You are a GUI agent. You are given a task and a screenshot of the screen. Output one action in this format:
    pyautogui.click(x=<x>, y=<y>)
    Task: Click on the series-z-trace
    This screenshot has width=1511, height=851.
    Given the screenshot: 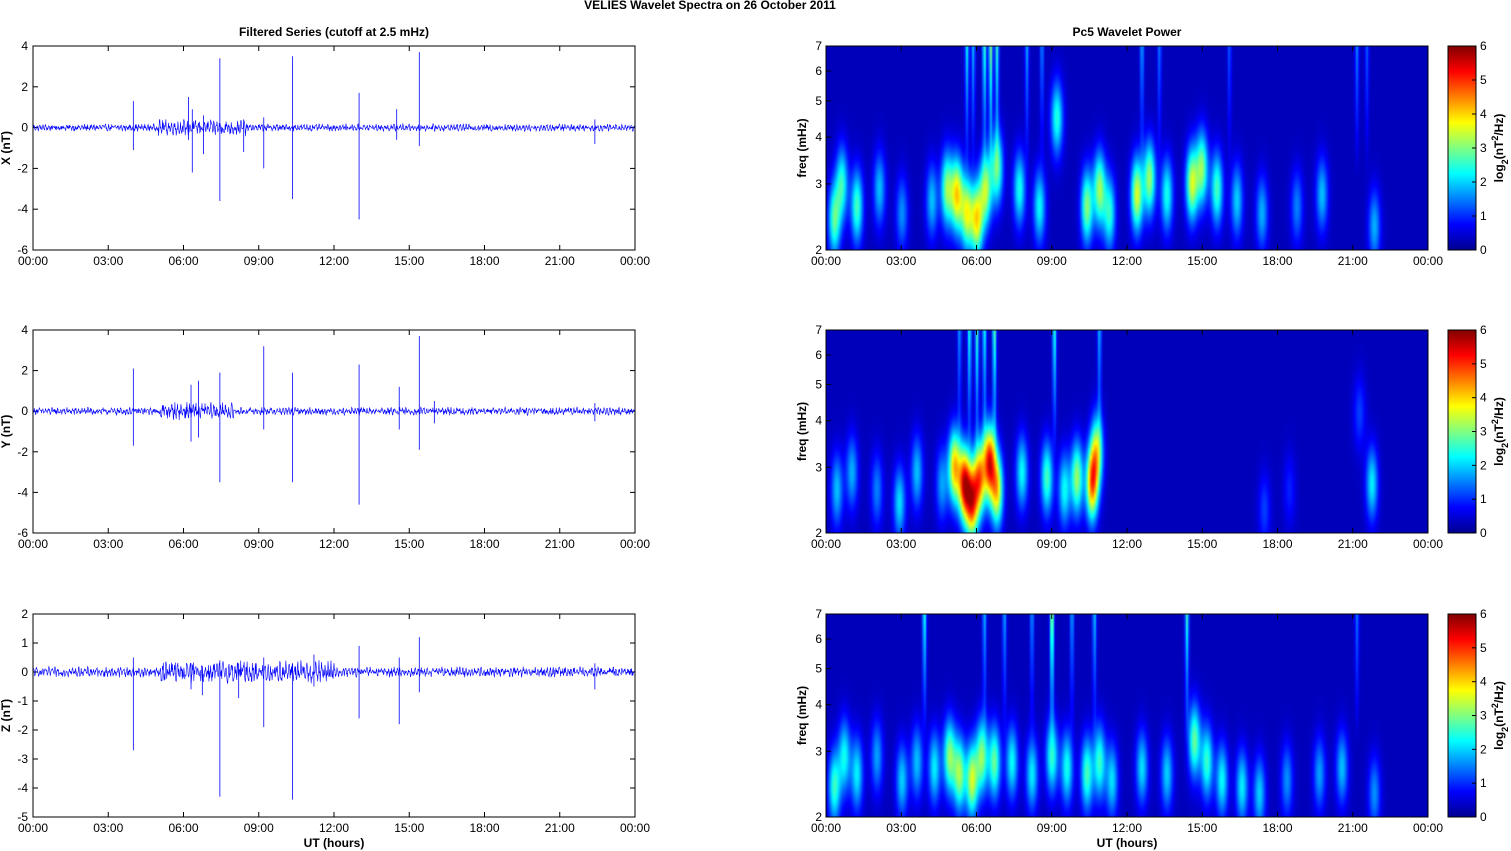 What is the action you would take?
    pyautogui.click(x=334, y=672)
    